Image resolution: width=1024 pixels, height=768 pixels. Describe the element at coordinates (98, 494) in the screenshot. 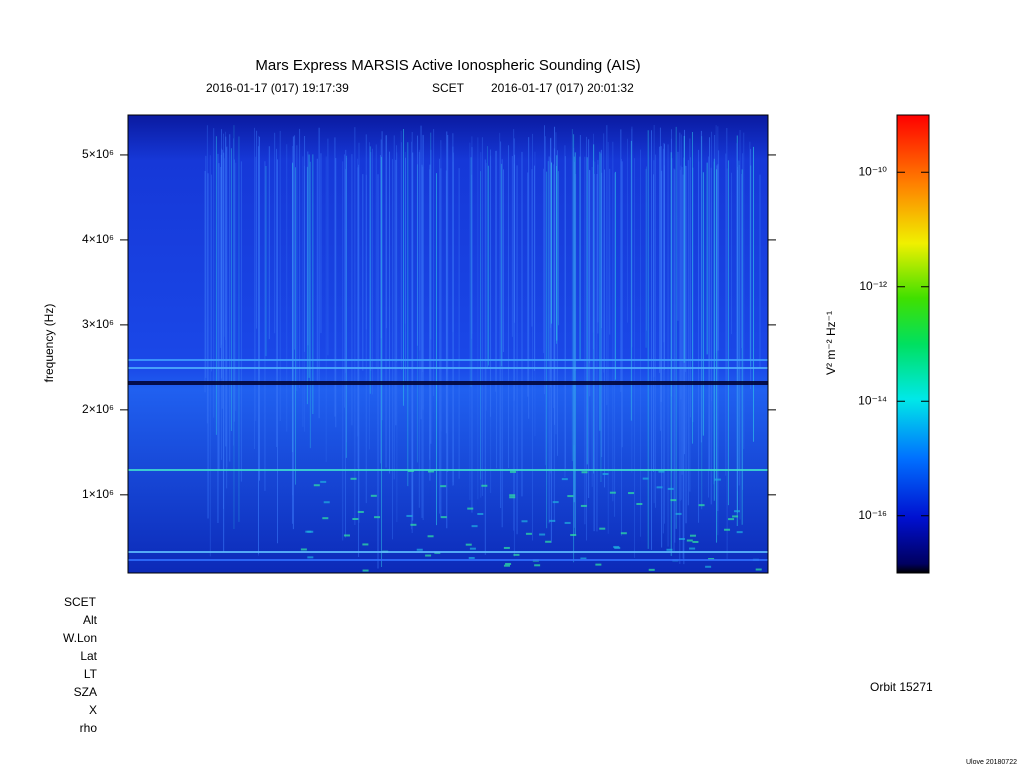

I see `y-tick-label: 1×10⁶` at that location.